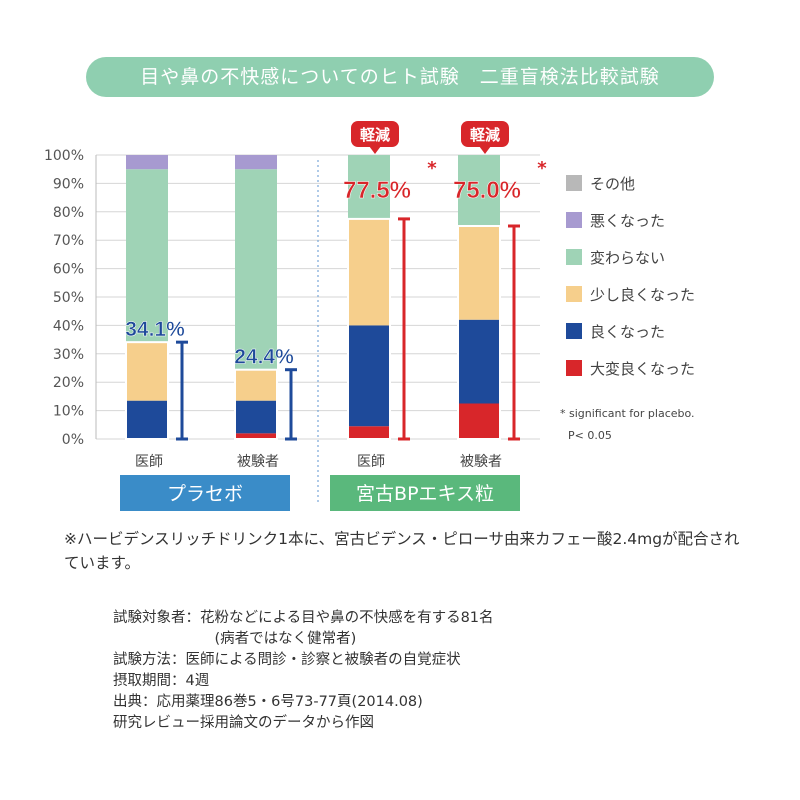 The width and height of the screenshot is (800, 800). Describe the element at coordinates (303, 618) in the screenshot. I see `study-info-line: 試験対象者：花粉などによる目や鼻の不快感を有する81名` at that location.